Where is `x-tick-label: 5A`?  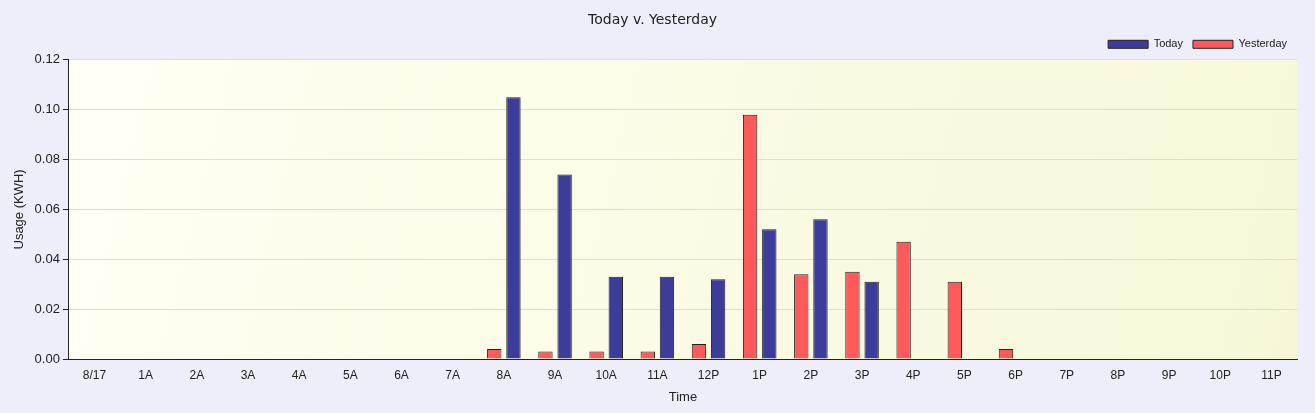
x-tick-label: 5A is located at coordinates (350, 374).